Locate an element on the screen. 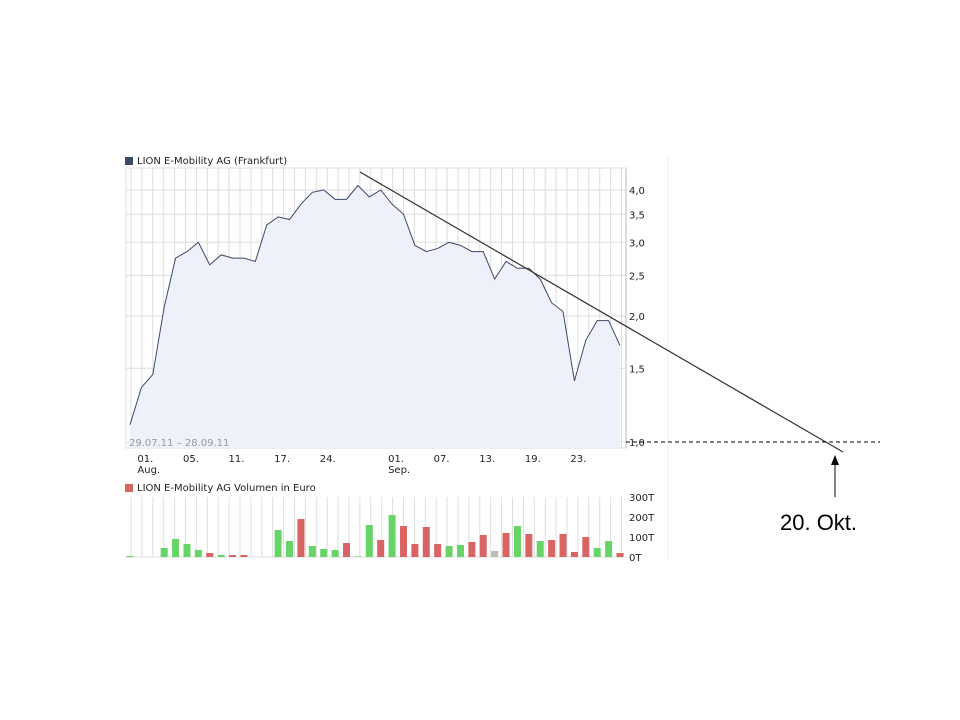 This screenshot has width=960, height=720. x-tick-label: 07. is located at coordinates (442, 459).